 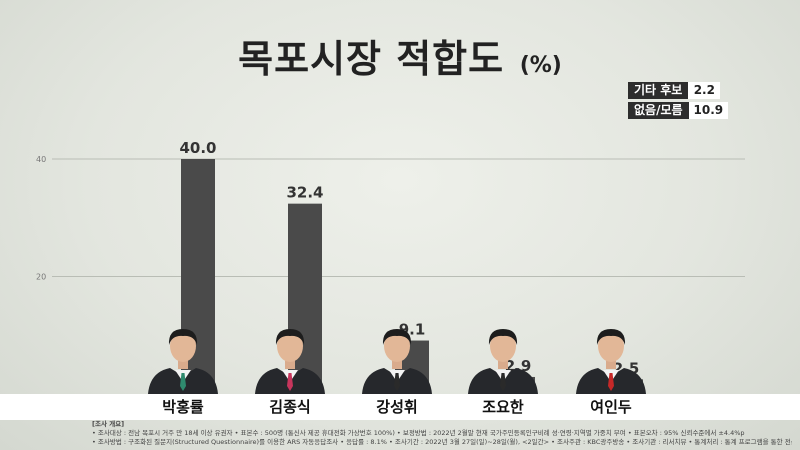 What do you see at coordinates (540, 65) in the screenshot?
I see `unit-label: (%)` at bounding box center [540, 65].